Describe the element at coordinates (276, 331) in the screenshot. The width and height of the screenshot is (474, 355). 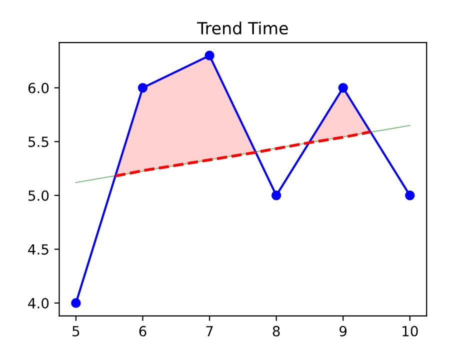
I see `x-tick-label: 8` at that location.